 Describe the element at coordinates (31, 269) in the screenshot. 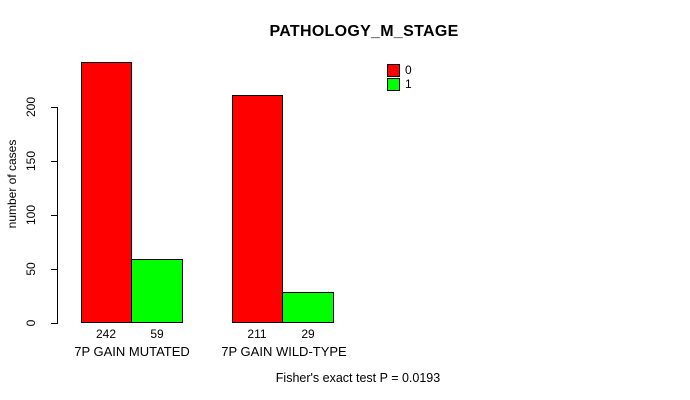

I see `y-axis-tick-label: 50` at that location.